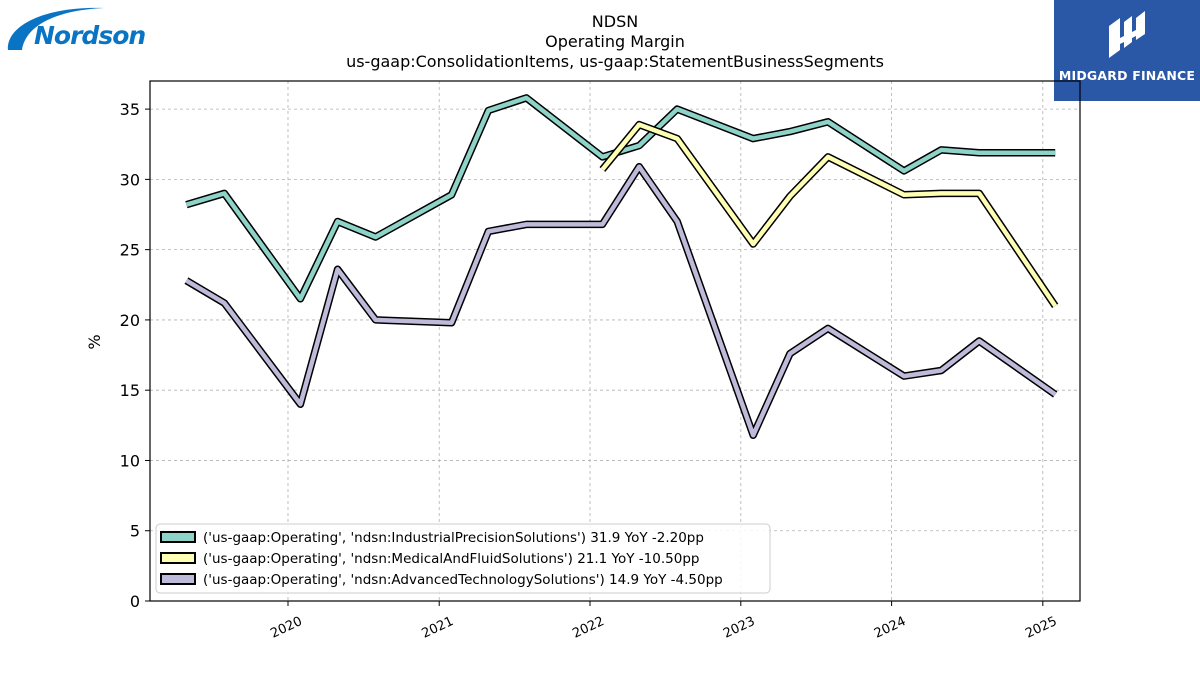 The height and width of the screenshot is (675, 1200). I want to click on y-tick-label: 20, so click(130, 320).